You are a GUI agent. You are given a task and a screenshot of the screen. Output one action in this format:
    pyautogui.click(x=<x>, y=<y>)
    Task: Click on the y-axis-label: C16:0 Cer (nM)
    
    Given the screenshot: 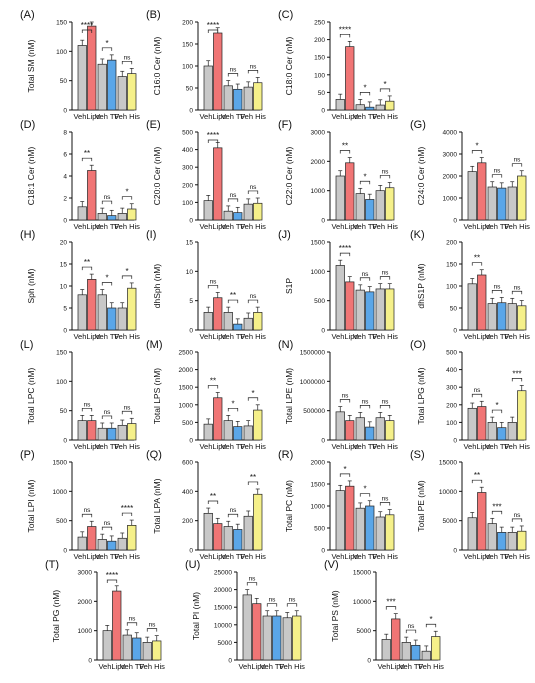 What is the action you would take?
    pyautogui.click(x=157, y=66)
    